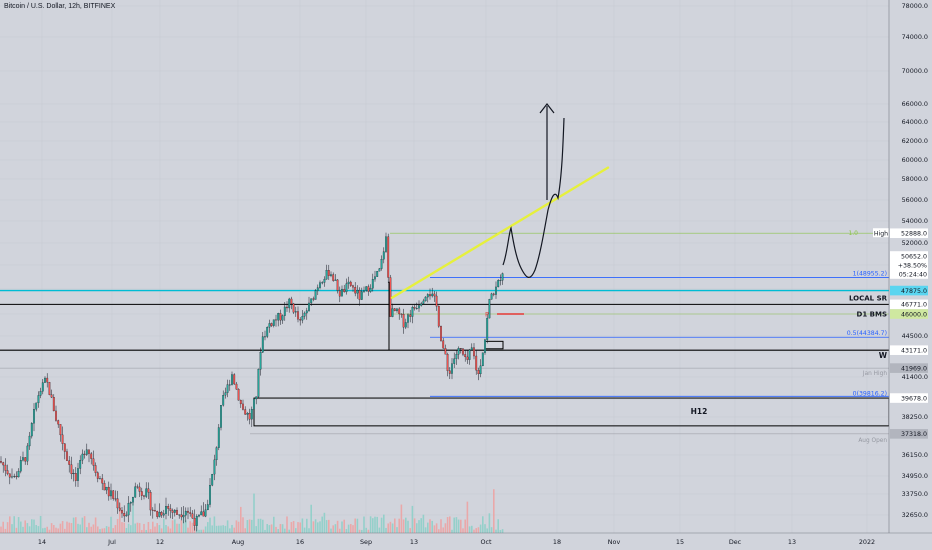 The height and width of the screenshot is (550, 932). Describe the element at coordinates (872, 441) in the screenshot. I see `label-aug-open: Aug Open` at that location.